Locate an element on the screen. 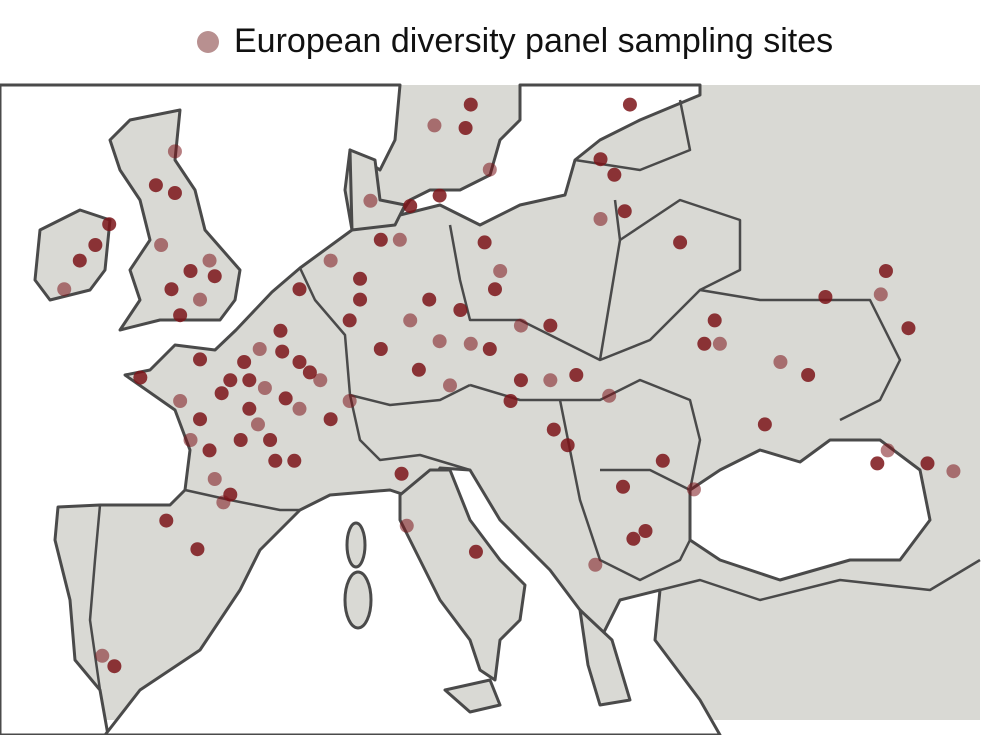  corsica is located at coordinates (356, 545).